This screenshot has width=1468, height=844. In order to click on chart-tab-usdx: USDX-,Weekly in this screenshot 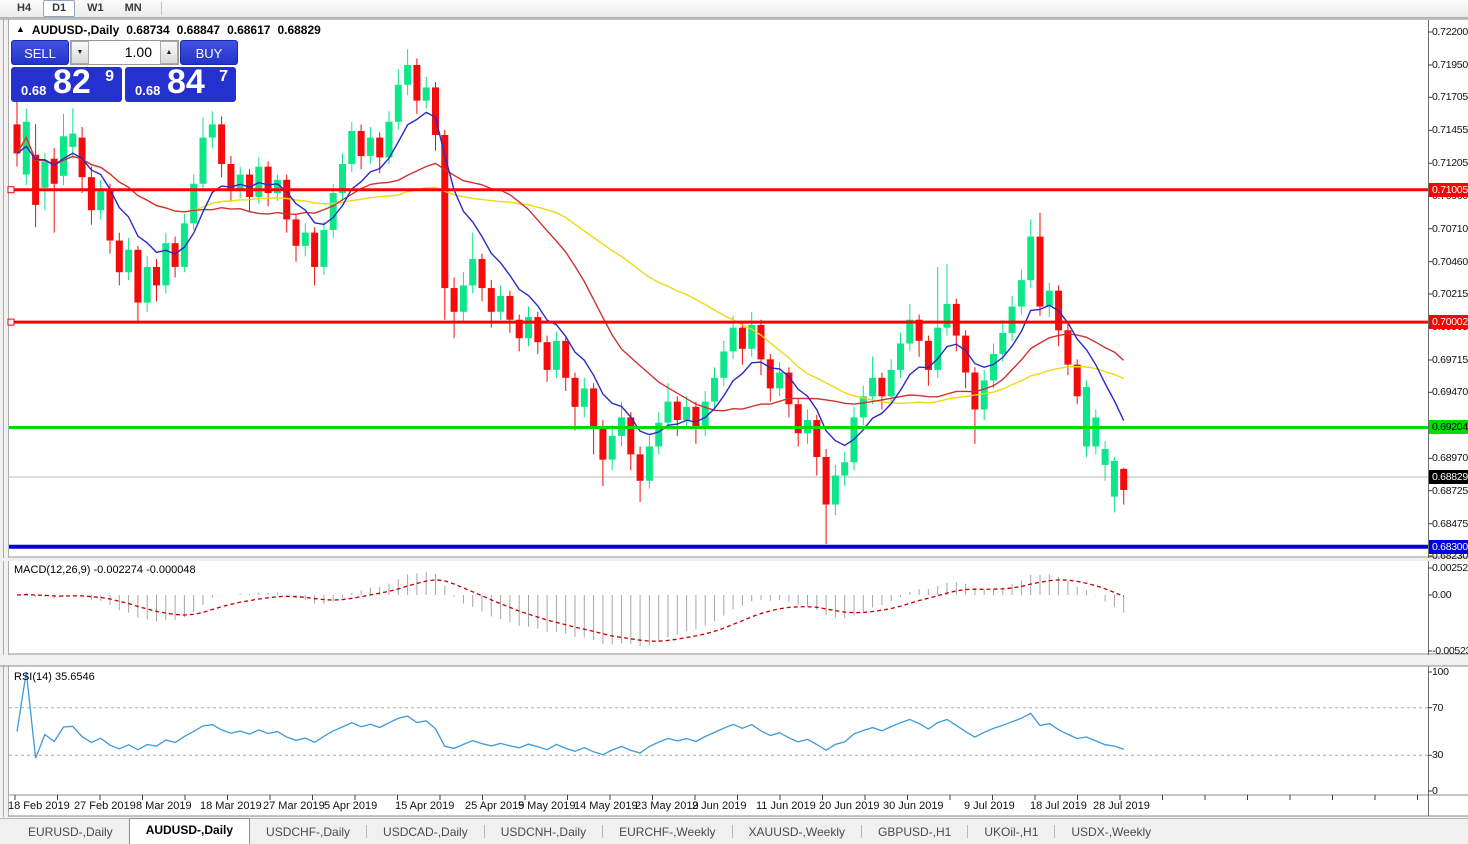, I will do `click(1111, 831)`.